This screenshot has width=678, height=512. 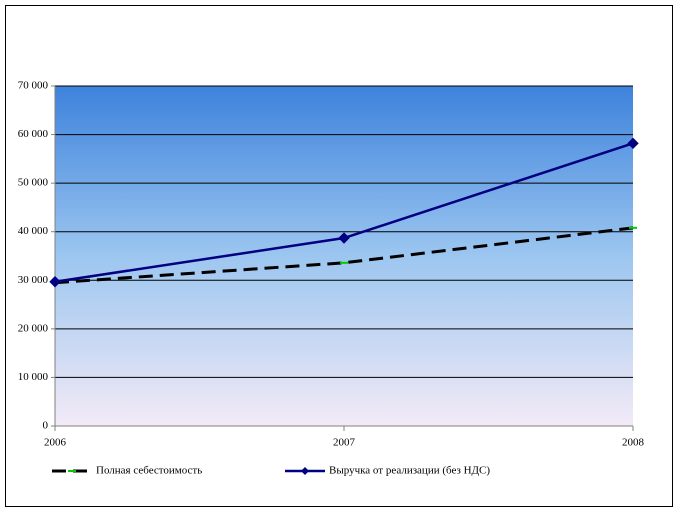 What do you see at coordinates (33, 134) in the screenshot?
I see `y-tick-label: 60 000` at bounding box center [33, 134].